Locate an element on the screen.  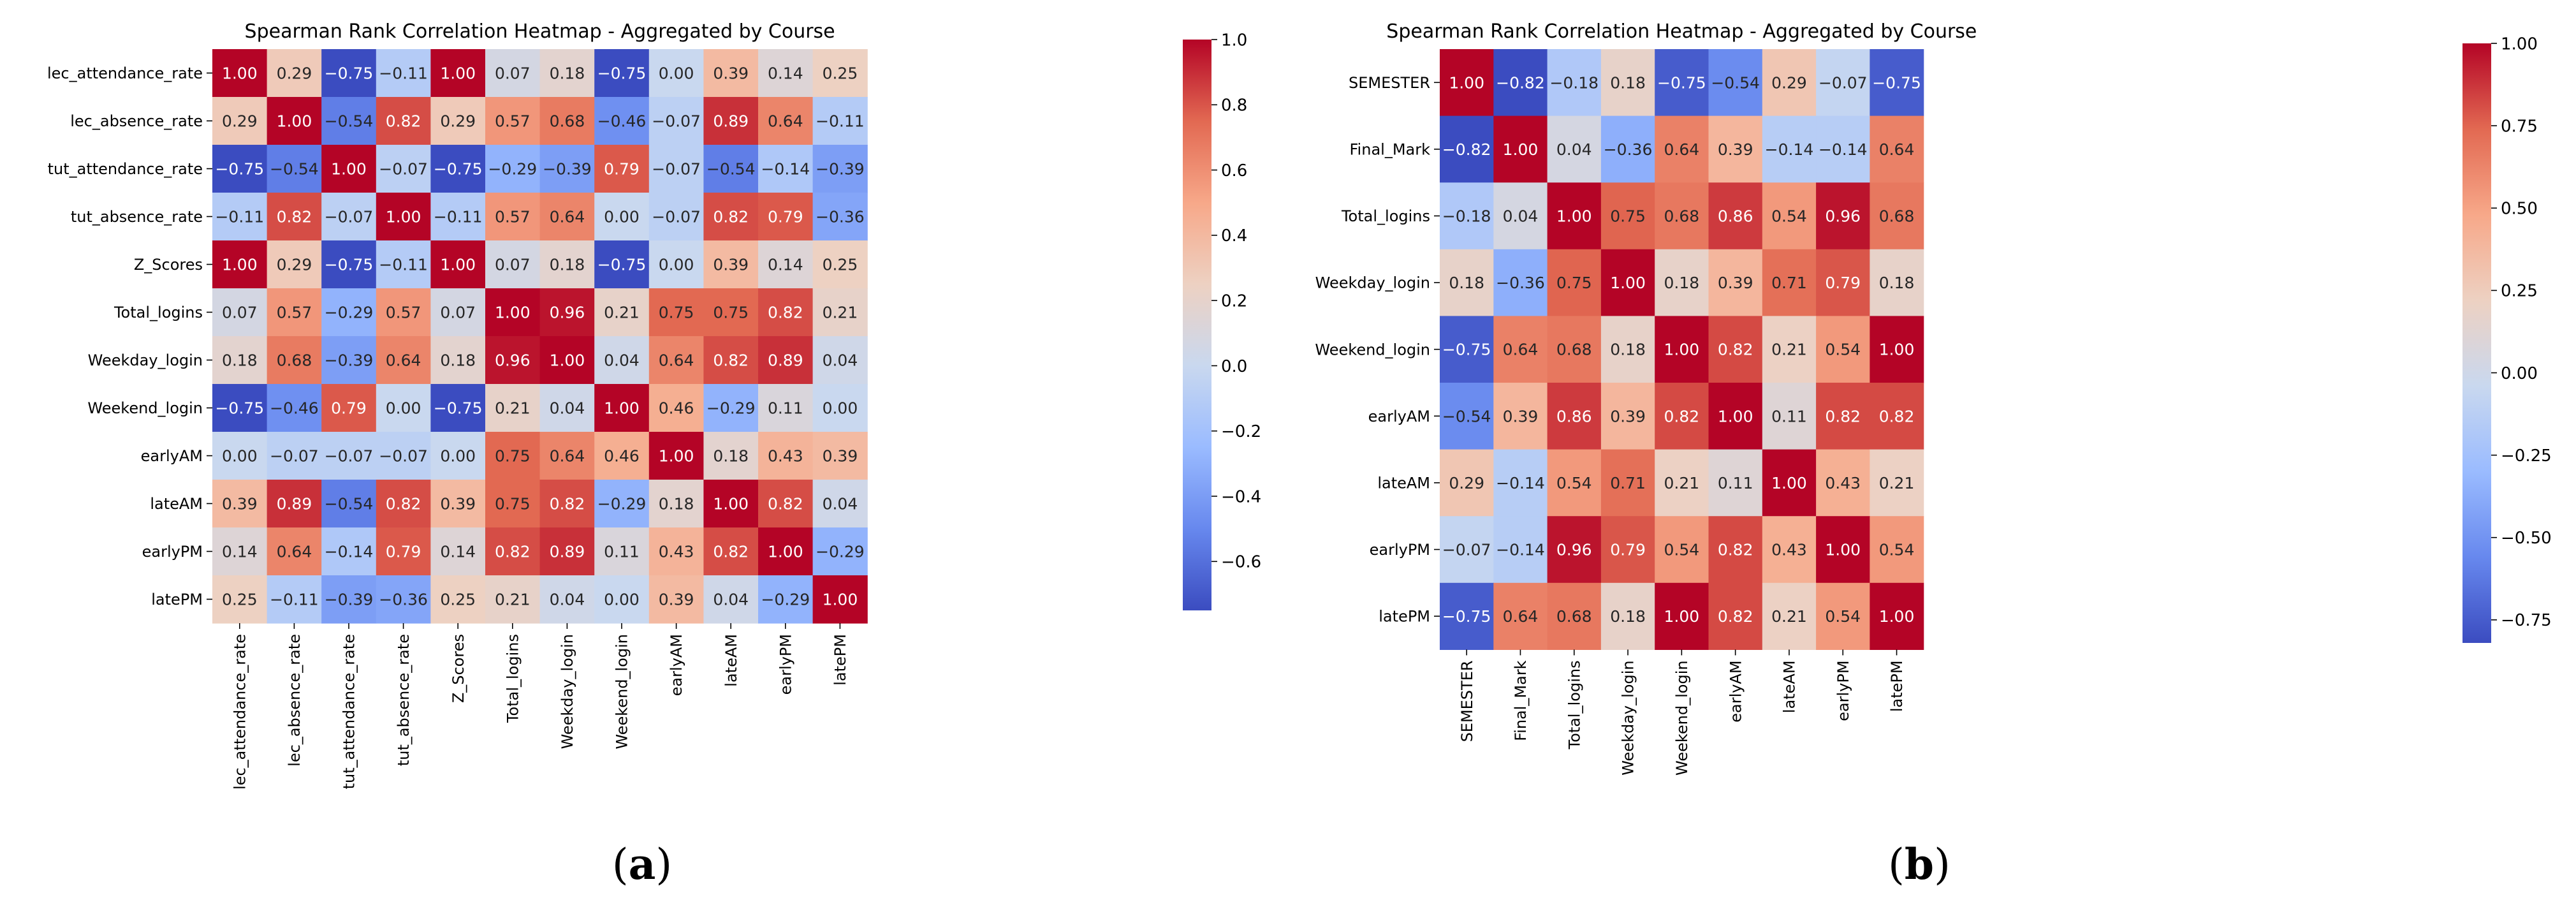
cell-value-label: 0.11 is located at coordinates (1789, 416).